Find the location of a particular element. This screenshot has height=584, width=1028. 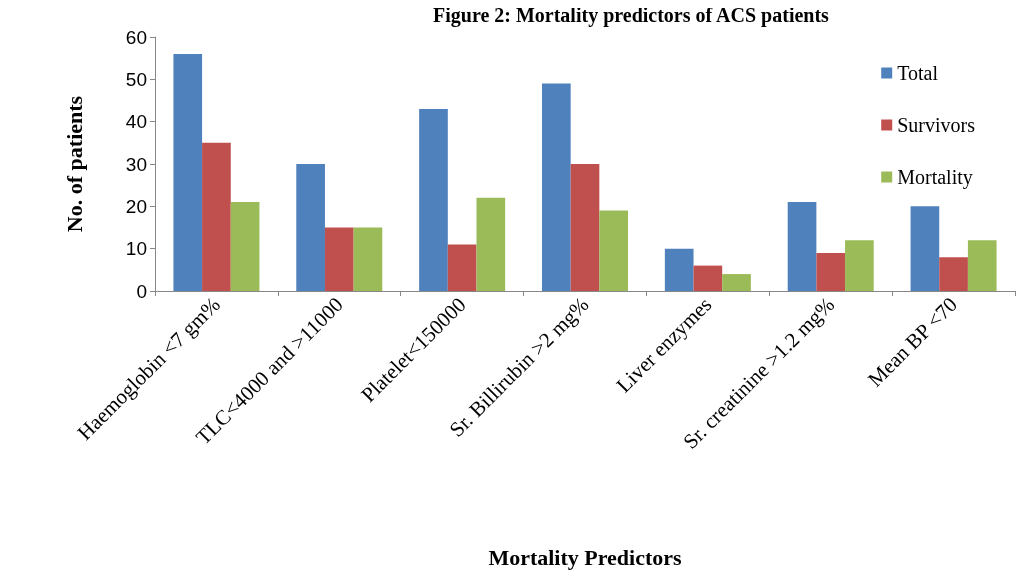

x-axis-title: Mortality Predictors is located at coordinates (585, 557).